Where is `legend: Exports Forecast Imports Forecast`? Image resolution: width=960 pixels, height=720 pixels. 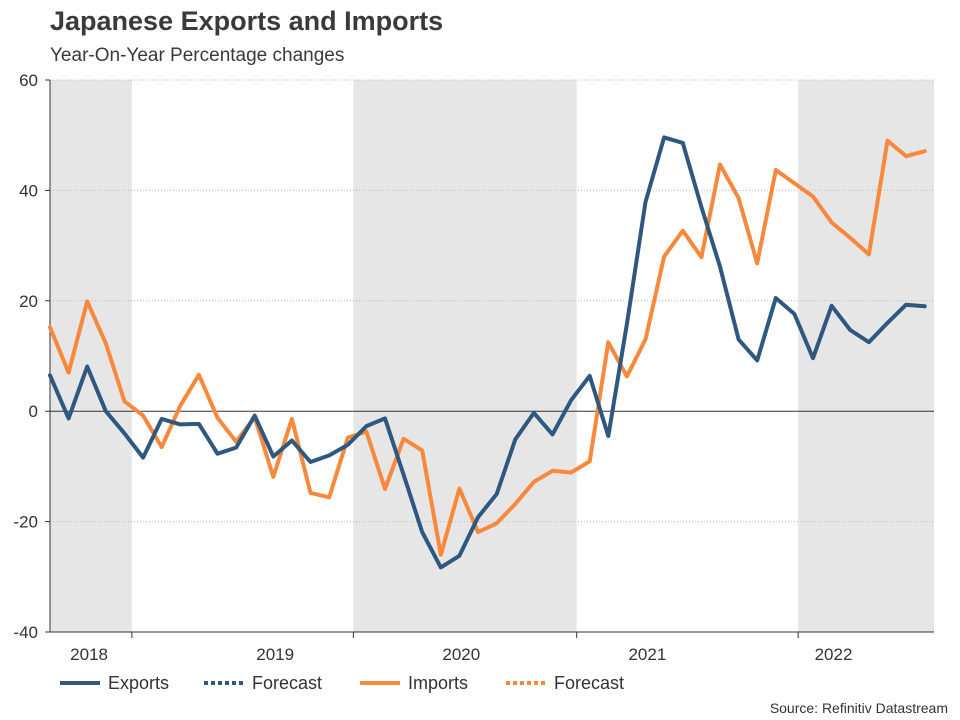 legend: Exports Forecast Imports Forecast is located at coordinates (342, 683).